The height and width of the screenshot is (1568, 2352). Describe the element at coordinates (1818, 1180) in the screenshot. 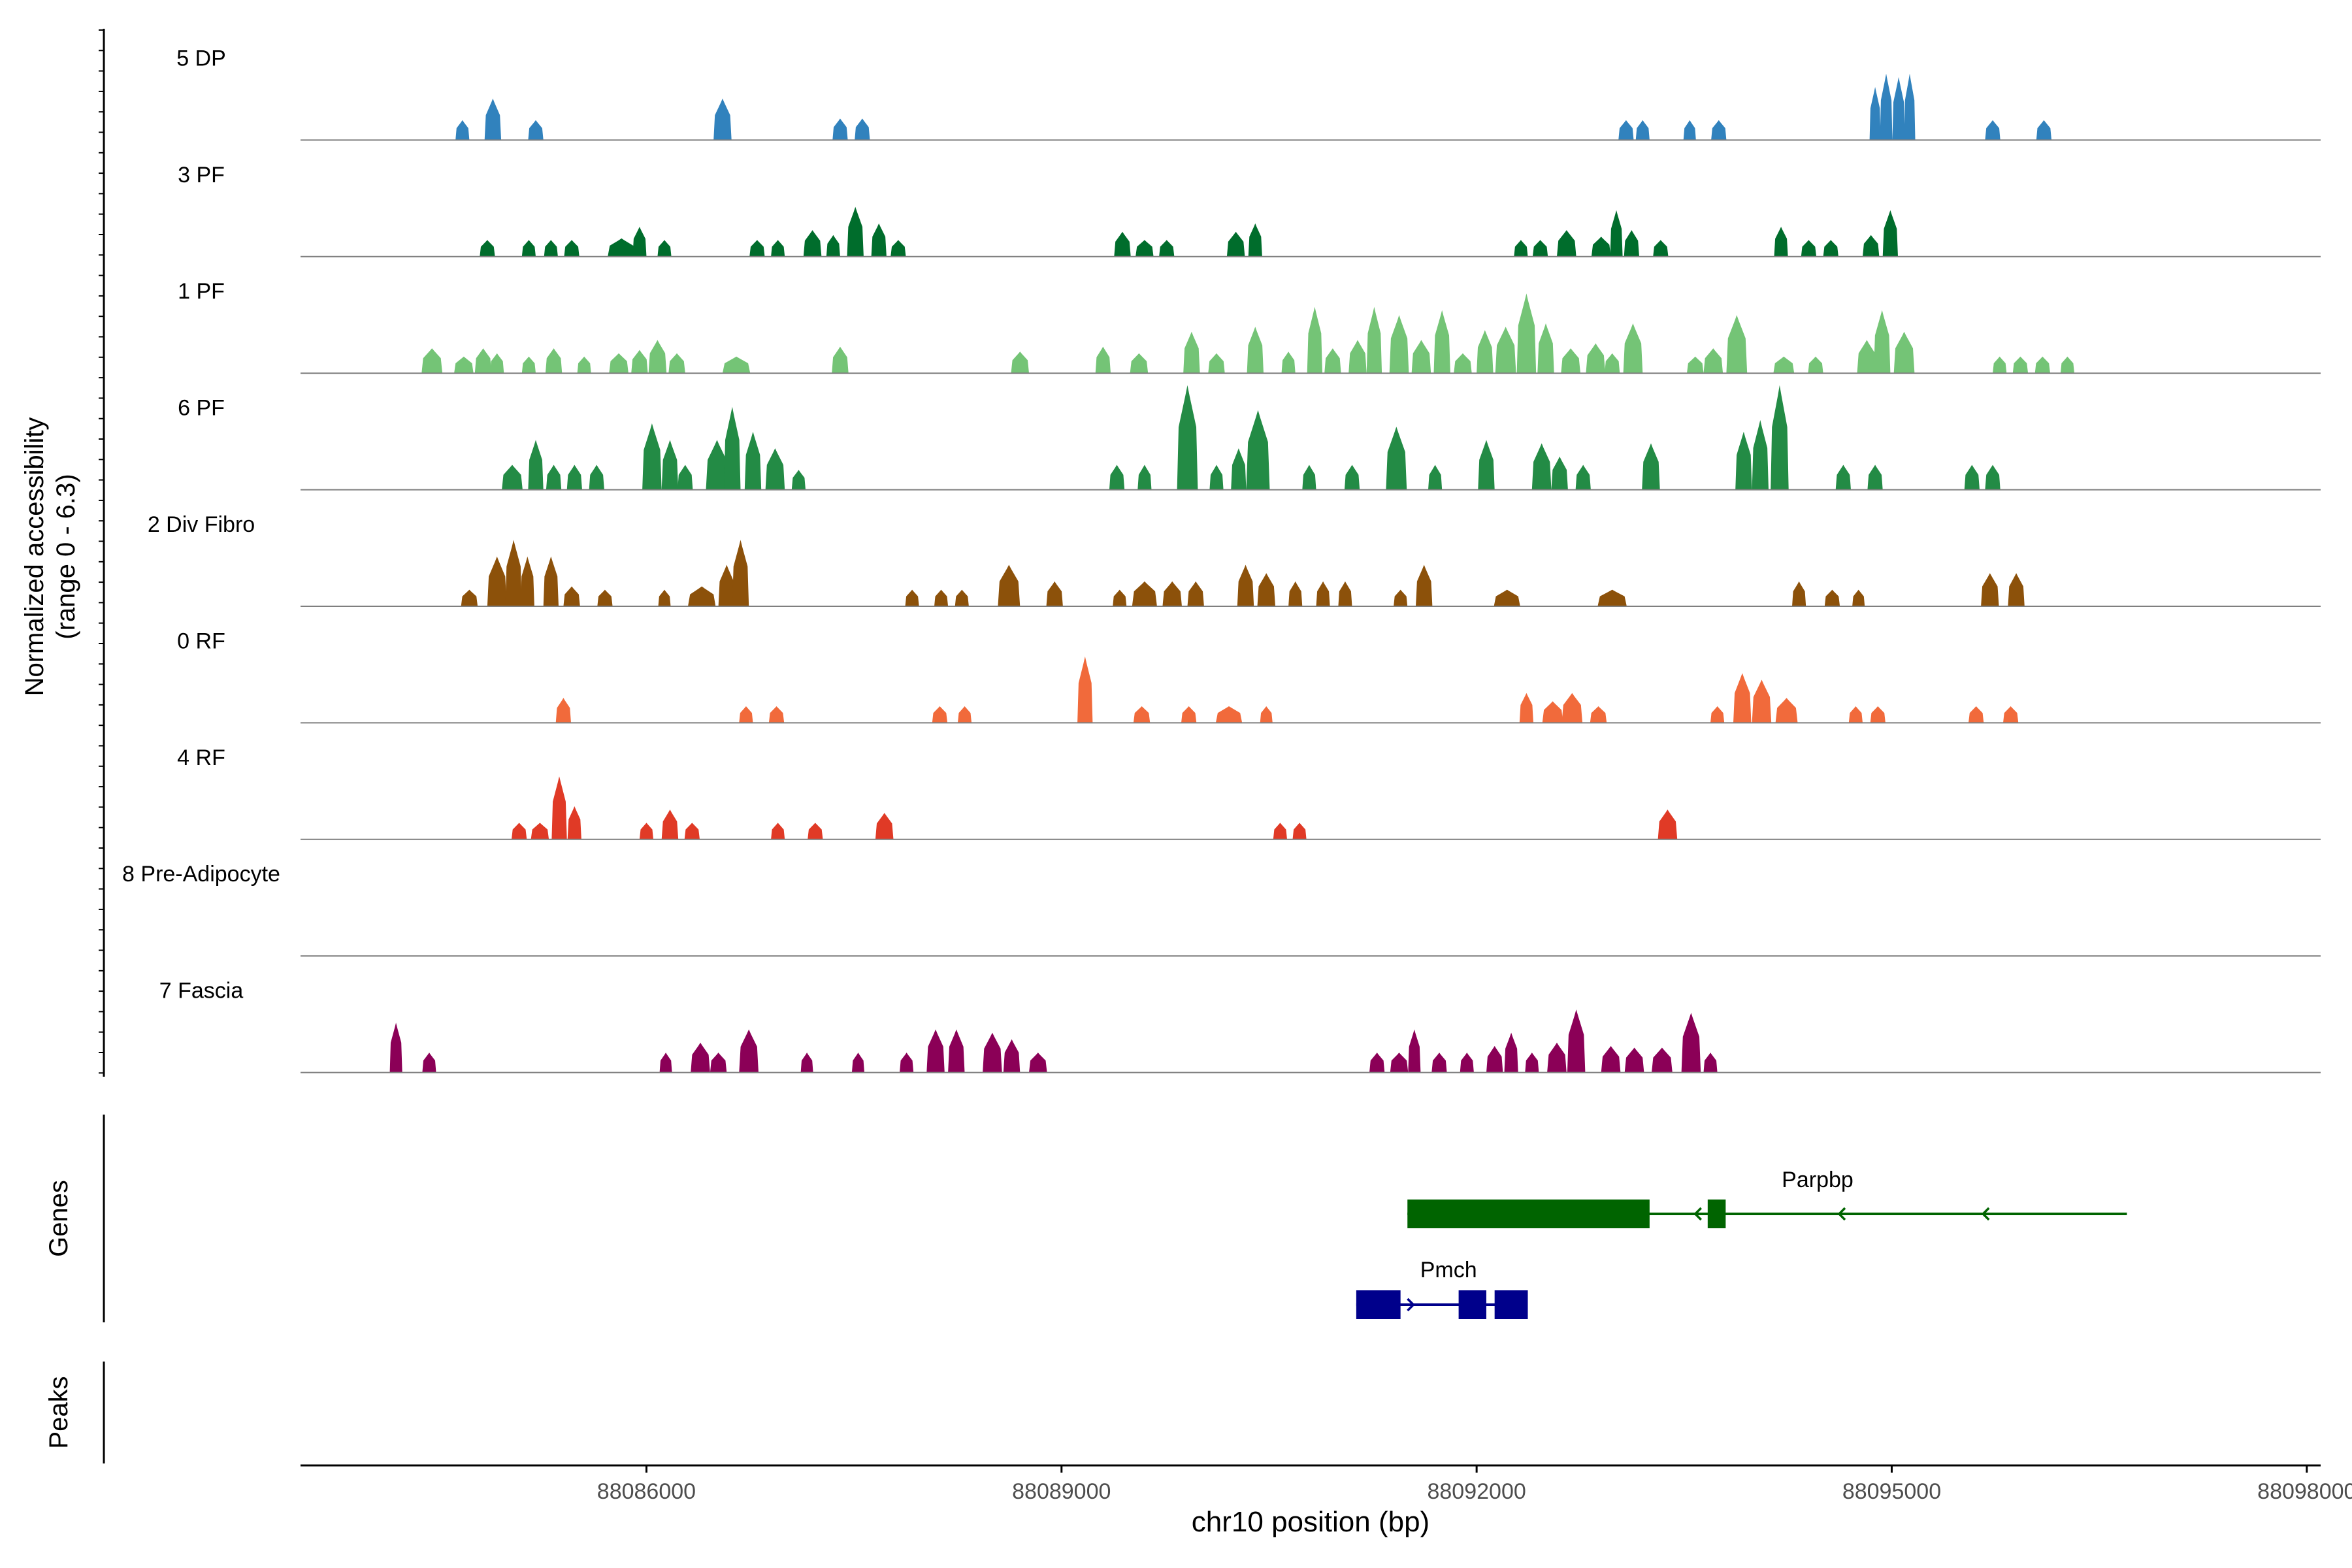

I see `gene-label: Parpbp` at that location.